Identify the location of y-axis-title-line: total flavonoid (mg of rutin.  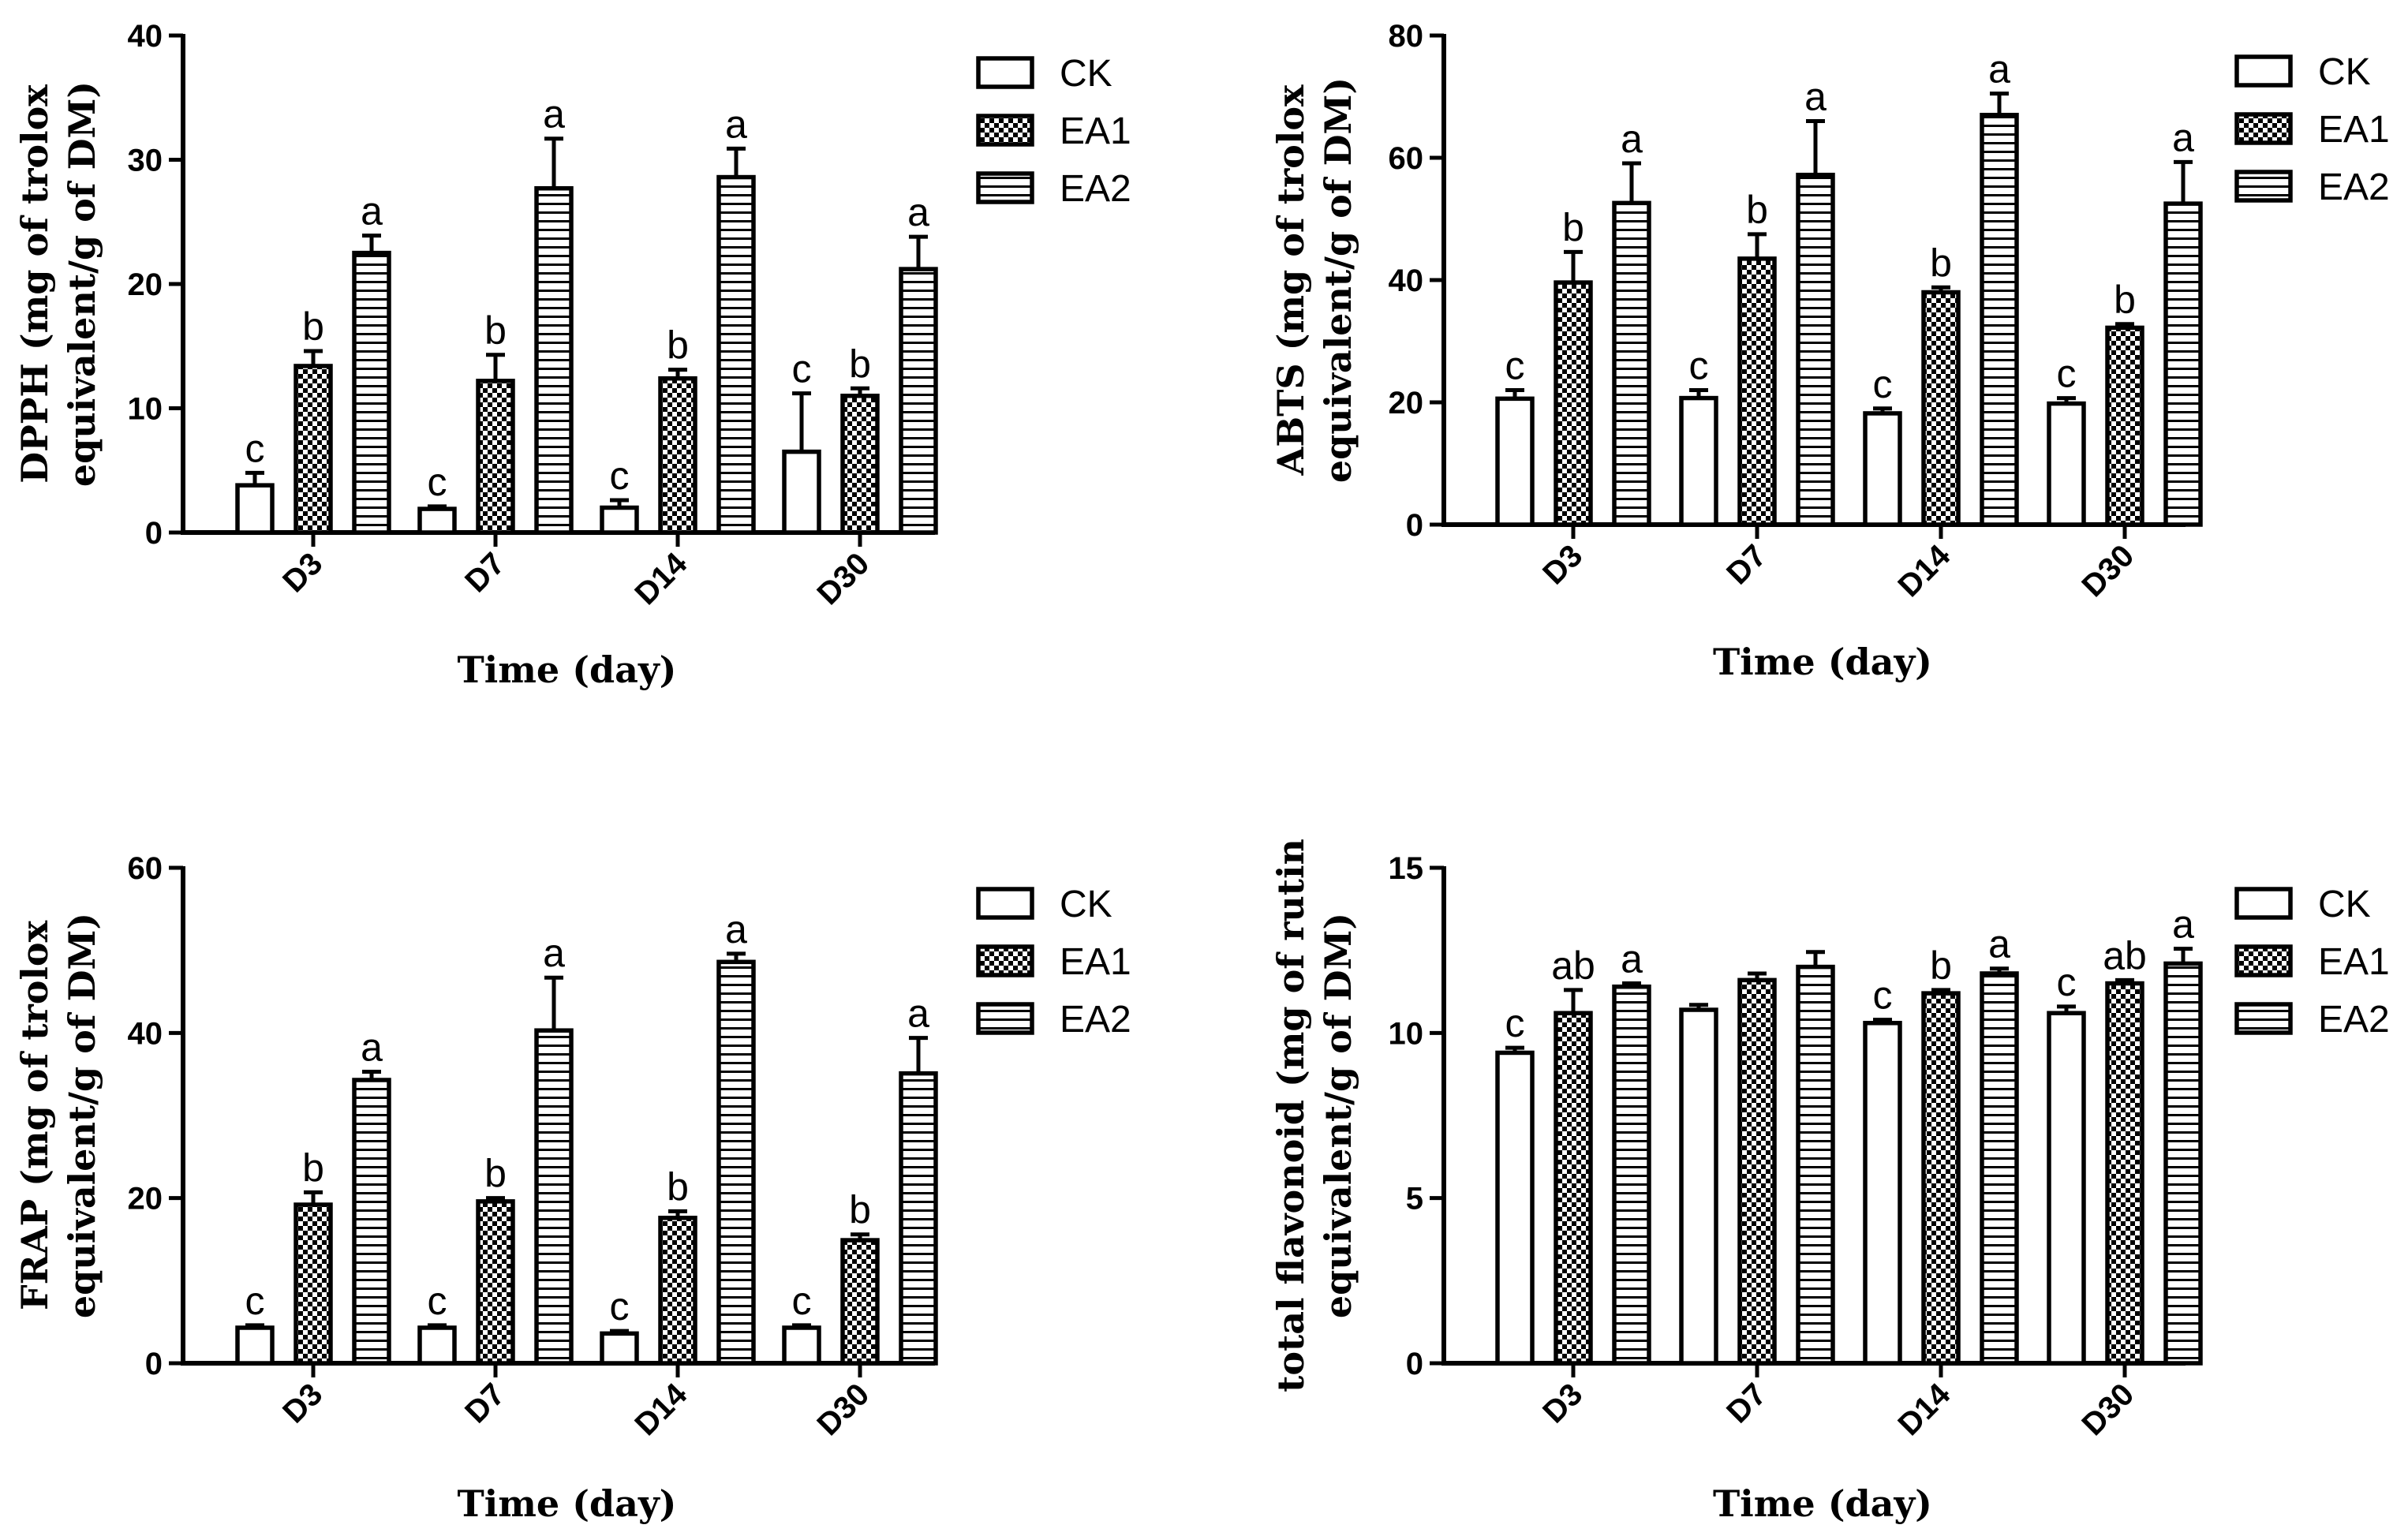
(1290, 1115).